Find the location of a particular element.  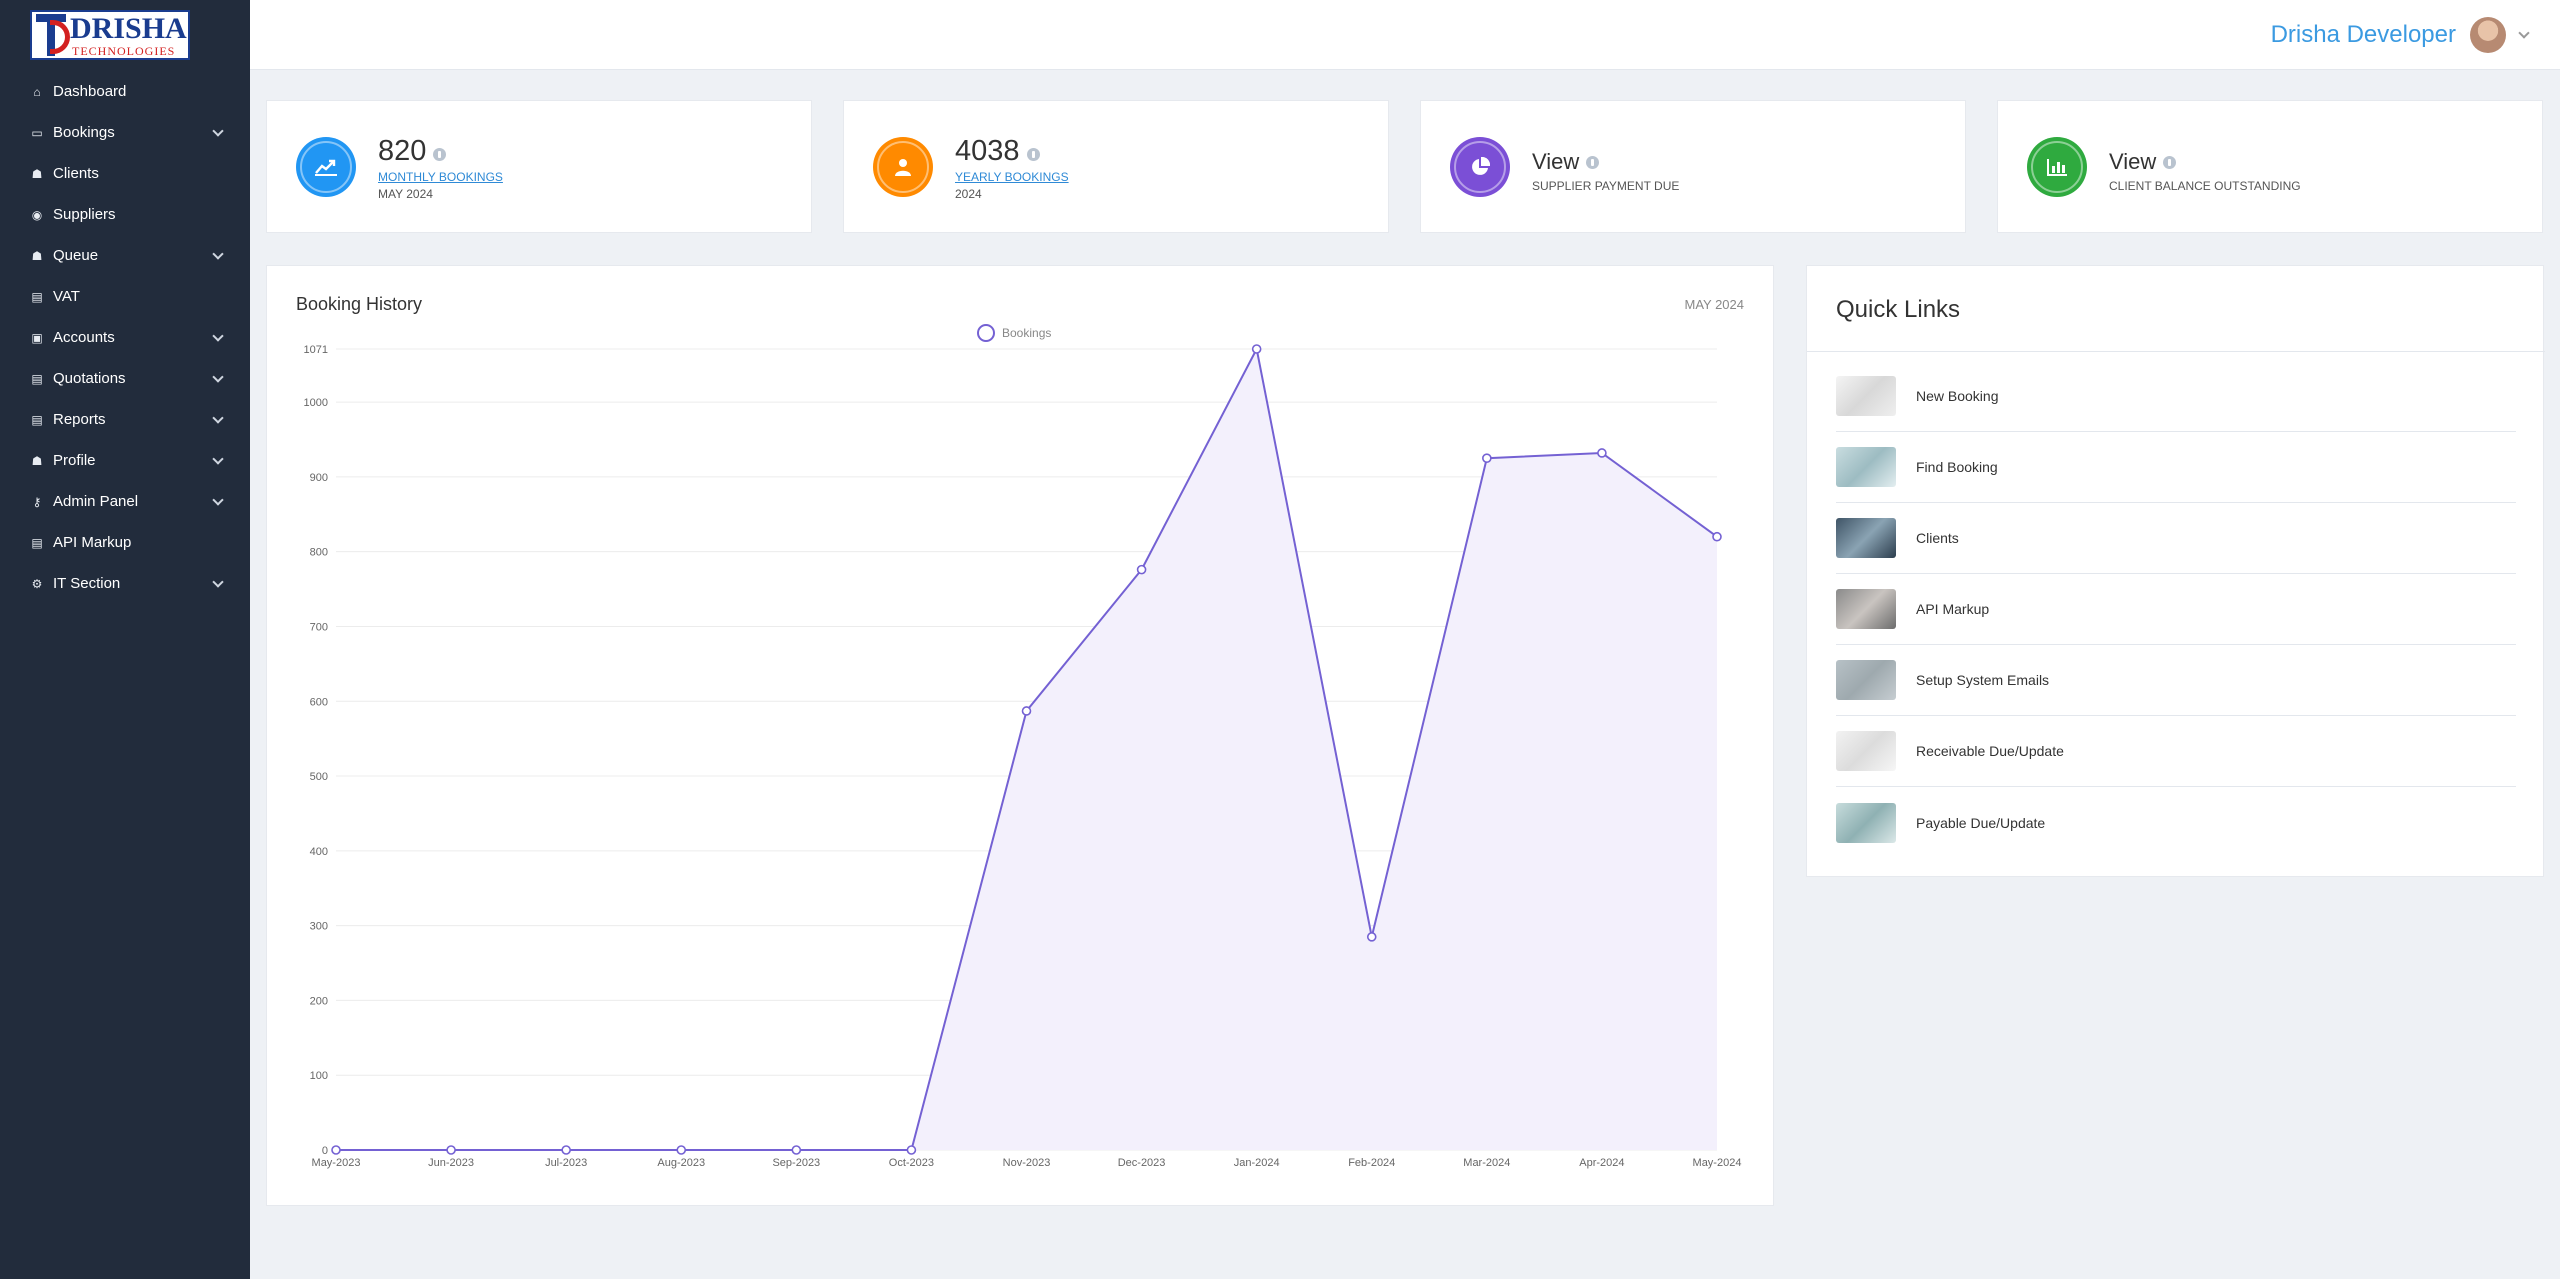

stat-card-client-balance: View CLIENT BALANCE OUTSTANDING is located at coordinates (2270, 166).